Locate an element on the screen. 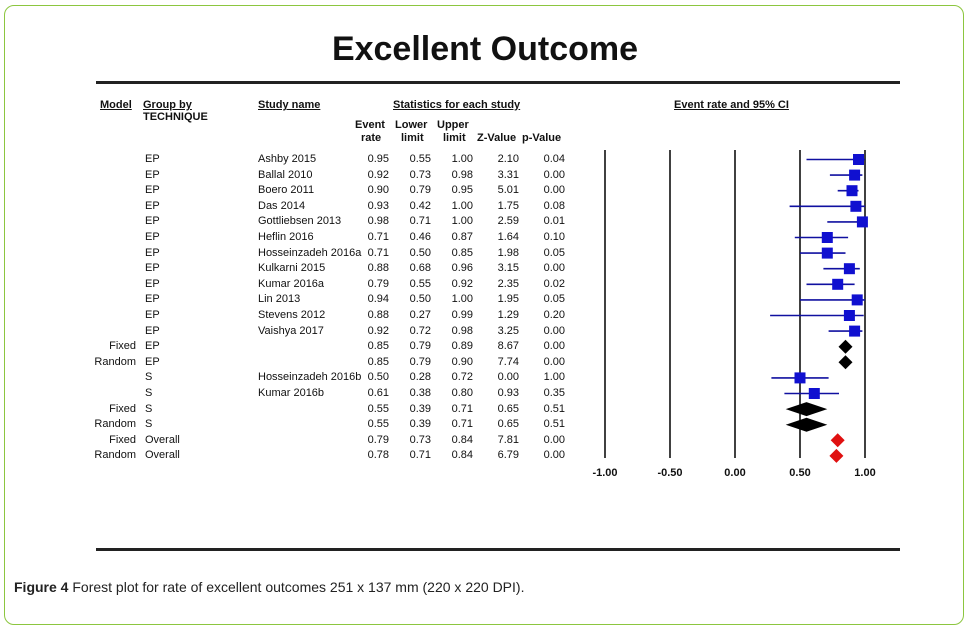  cell-p: 0.08 is located at coordinates (554, 205).